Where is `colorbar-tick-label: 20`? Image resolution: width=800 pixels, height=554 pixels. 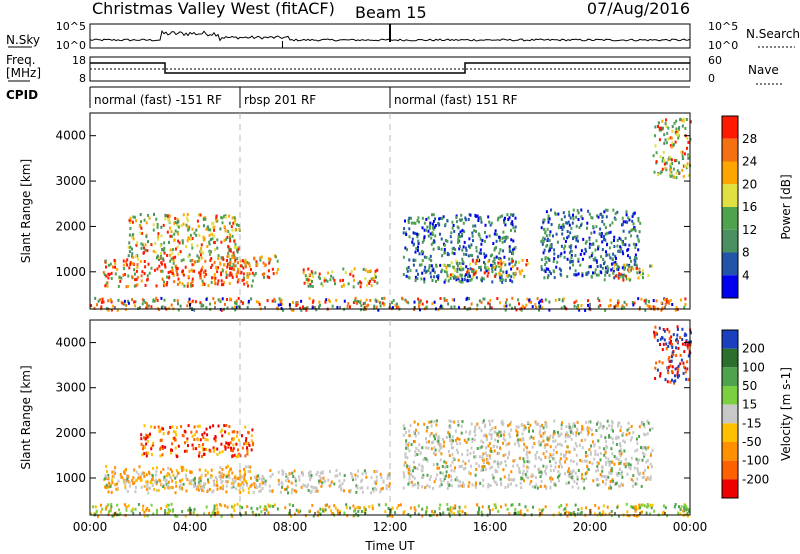
colorbar-tick-label: 20 is located at coordinates (749, 184).